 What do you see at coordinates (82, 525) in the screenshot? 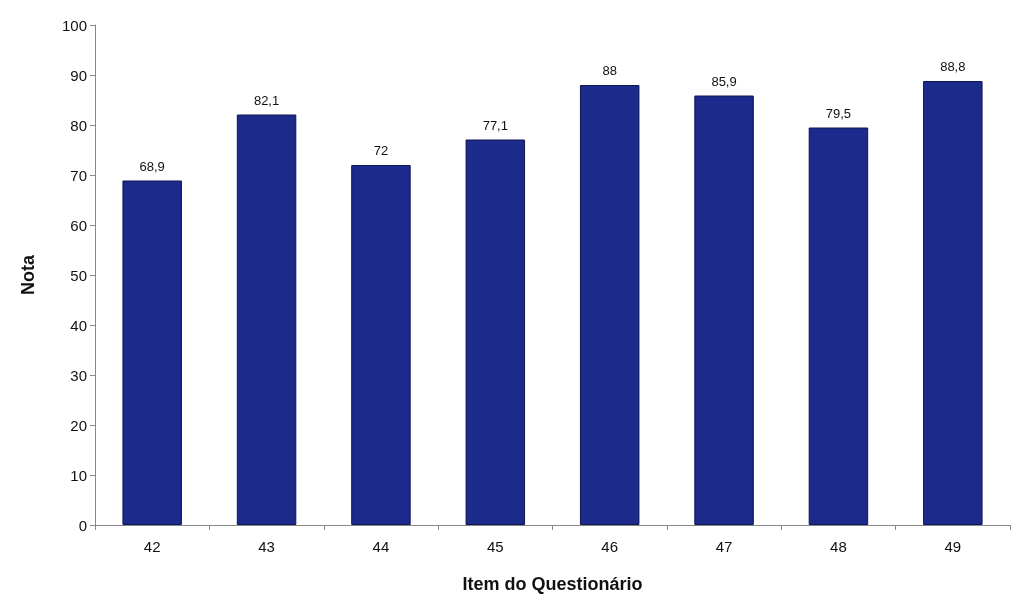
I see `y-tick-label: 0` at bounding box center [82, 525].